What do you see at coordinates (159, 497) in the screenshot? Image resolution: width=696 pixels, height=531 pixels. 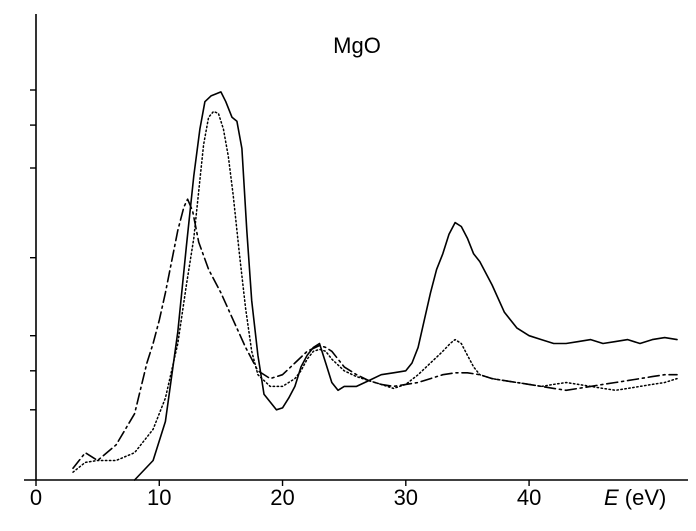 I see `x-tick-label-1: 10` at bounding box center [159, 497].